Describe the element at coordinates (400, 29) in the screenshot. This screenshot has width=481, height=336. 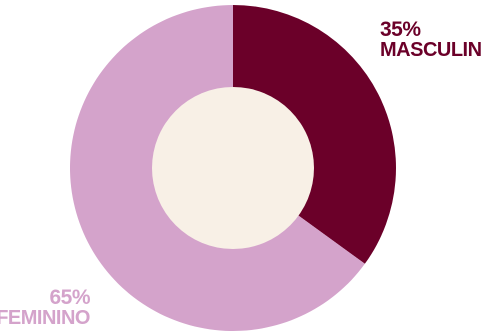
I see `slice-value-masculino: 35%` at that location.